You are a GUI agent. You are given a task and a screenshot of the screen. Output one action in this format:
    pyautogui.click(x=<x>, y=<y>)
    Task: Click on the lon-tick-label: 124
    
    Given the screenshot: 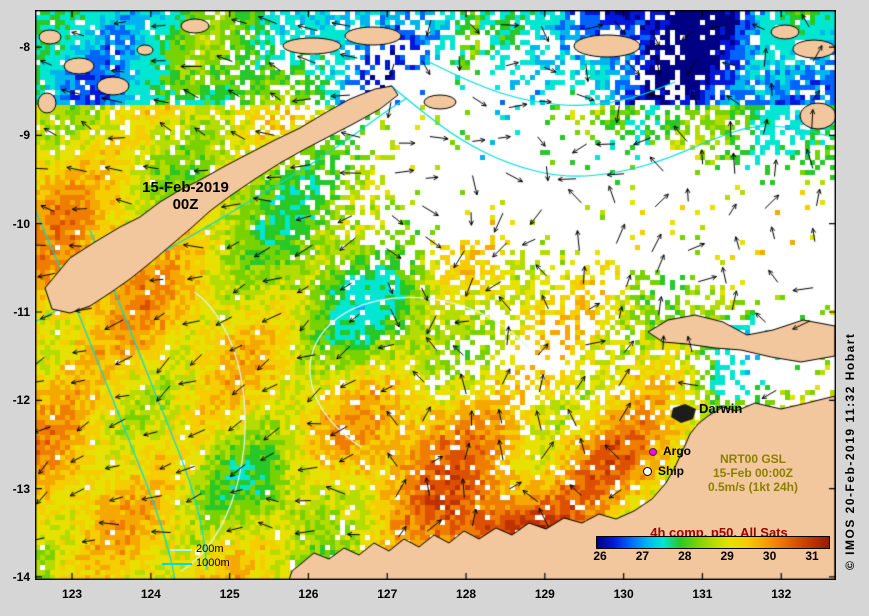 What is the action you would take?
    pyautogui.click(x=150, y=594)
    